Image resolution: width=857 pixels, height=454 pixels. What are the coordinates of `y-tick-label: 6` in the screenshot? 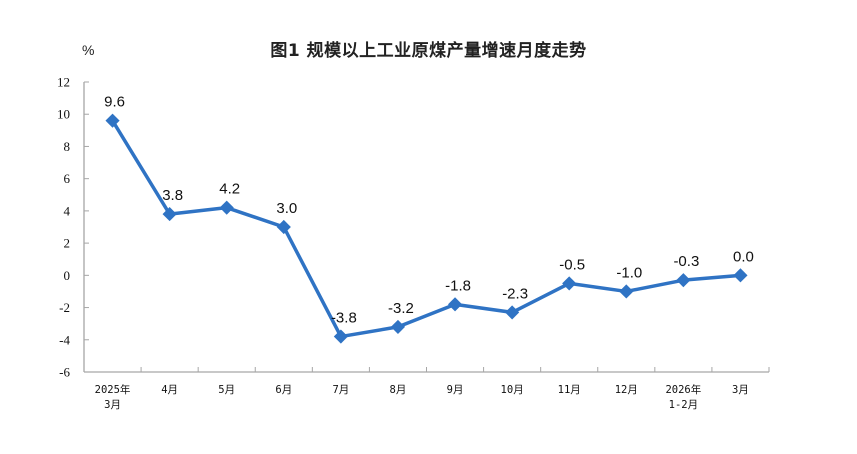 It's located at (67, 178).